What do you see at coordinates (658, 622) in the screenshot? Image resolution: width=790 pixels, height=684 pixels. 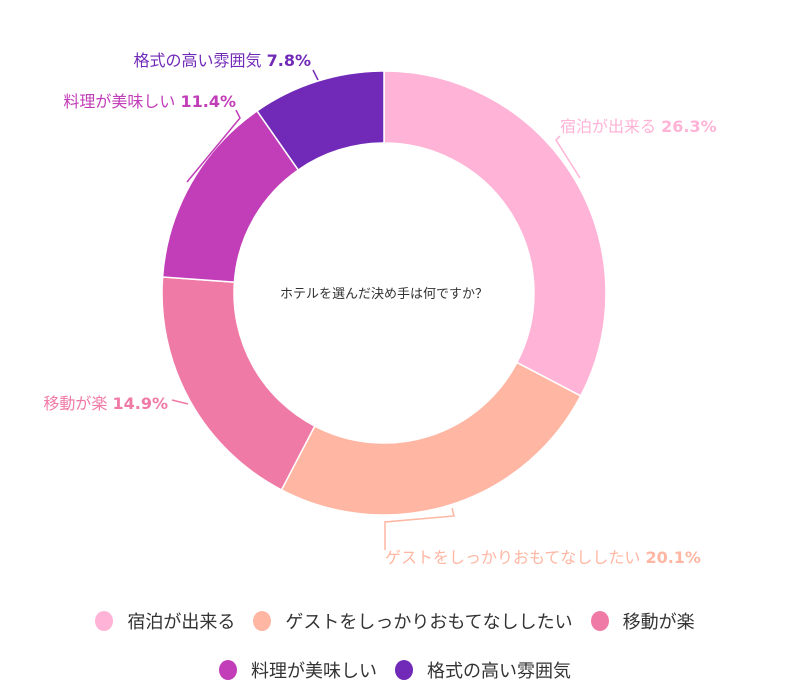 I see `legend-label: 移動が楽` at bounding box center [658, 622].